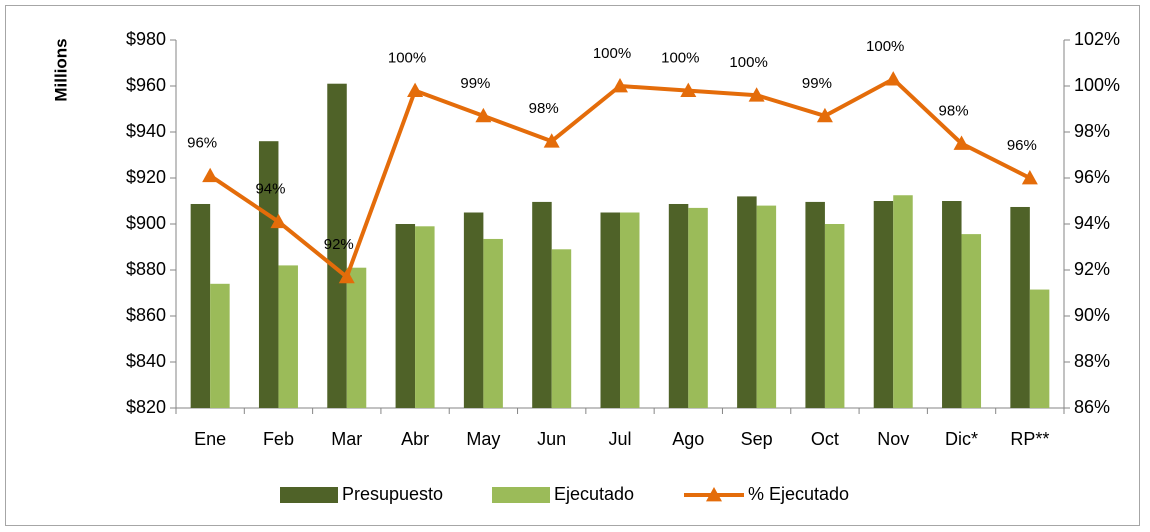 The image size is (1150, 532). What do you see at coordinates (1029, 439) in the screenshot?
I see `x-tick-label: RP**` at bounding box center [1029, 439].